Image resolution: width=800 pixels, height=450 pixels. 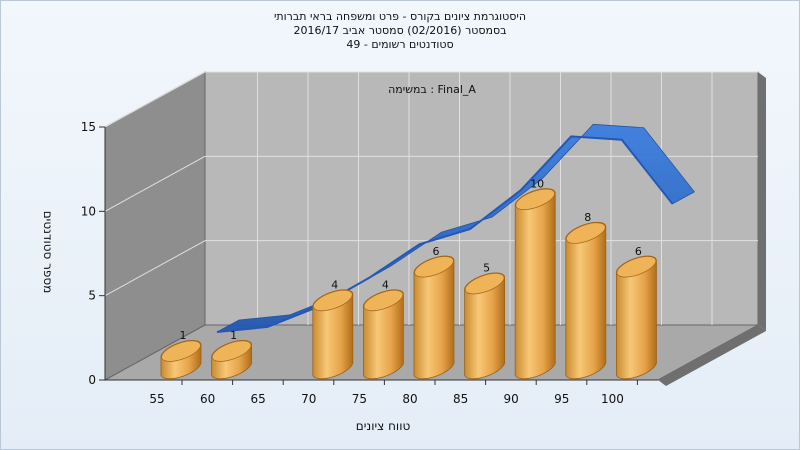 What do you see at coordinates (486, 268) in the screenshot?
I see `data-label-85: 5` at bounding box center [486, 268].